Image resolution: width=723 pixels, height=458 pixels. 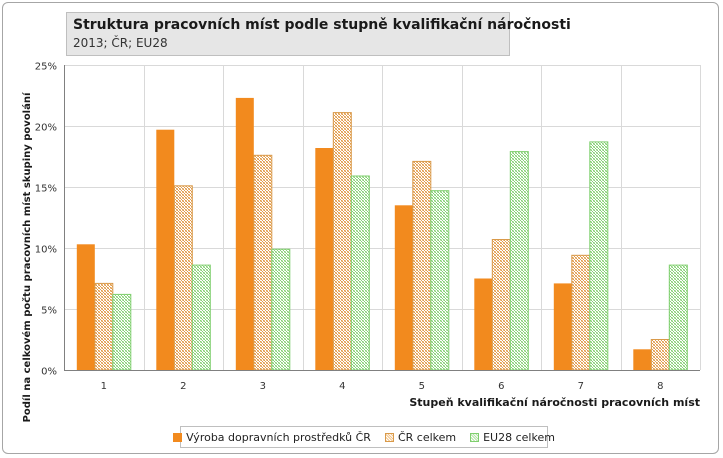 I want to click on y-tick-label: 15%, so click(x=46, y=189).